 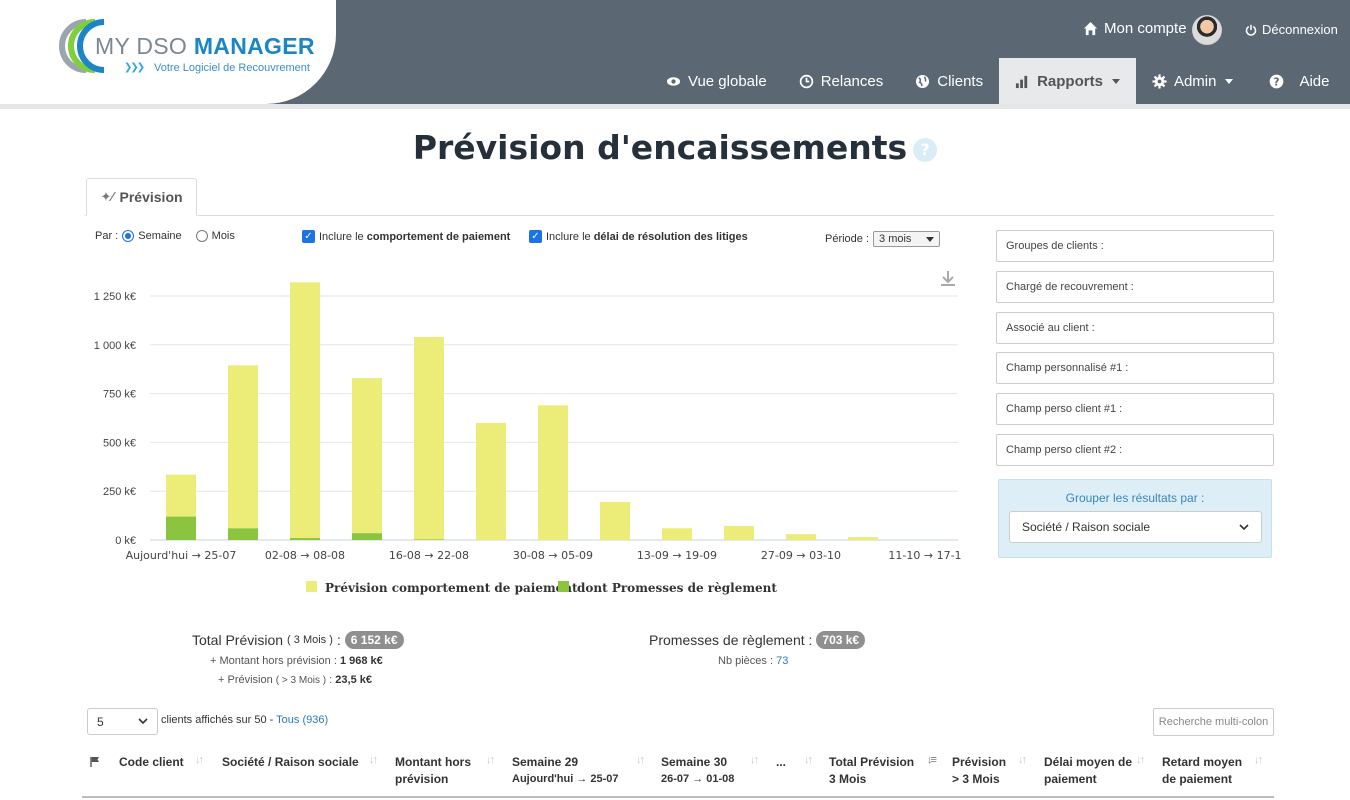 What do you see at coordinates (1135, 409) in the screenshot?
I see `filter-champ-perso-client-1: Champ perso client #1 :` at bounding box center [1135, 409].